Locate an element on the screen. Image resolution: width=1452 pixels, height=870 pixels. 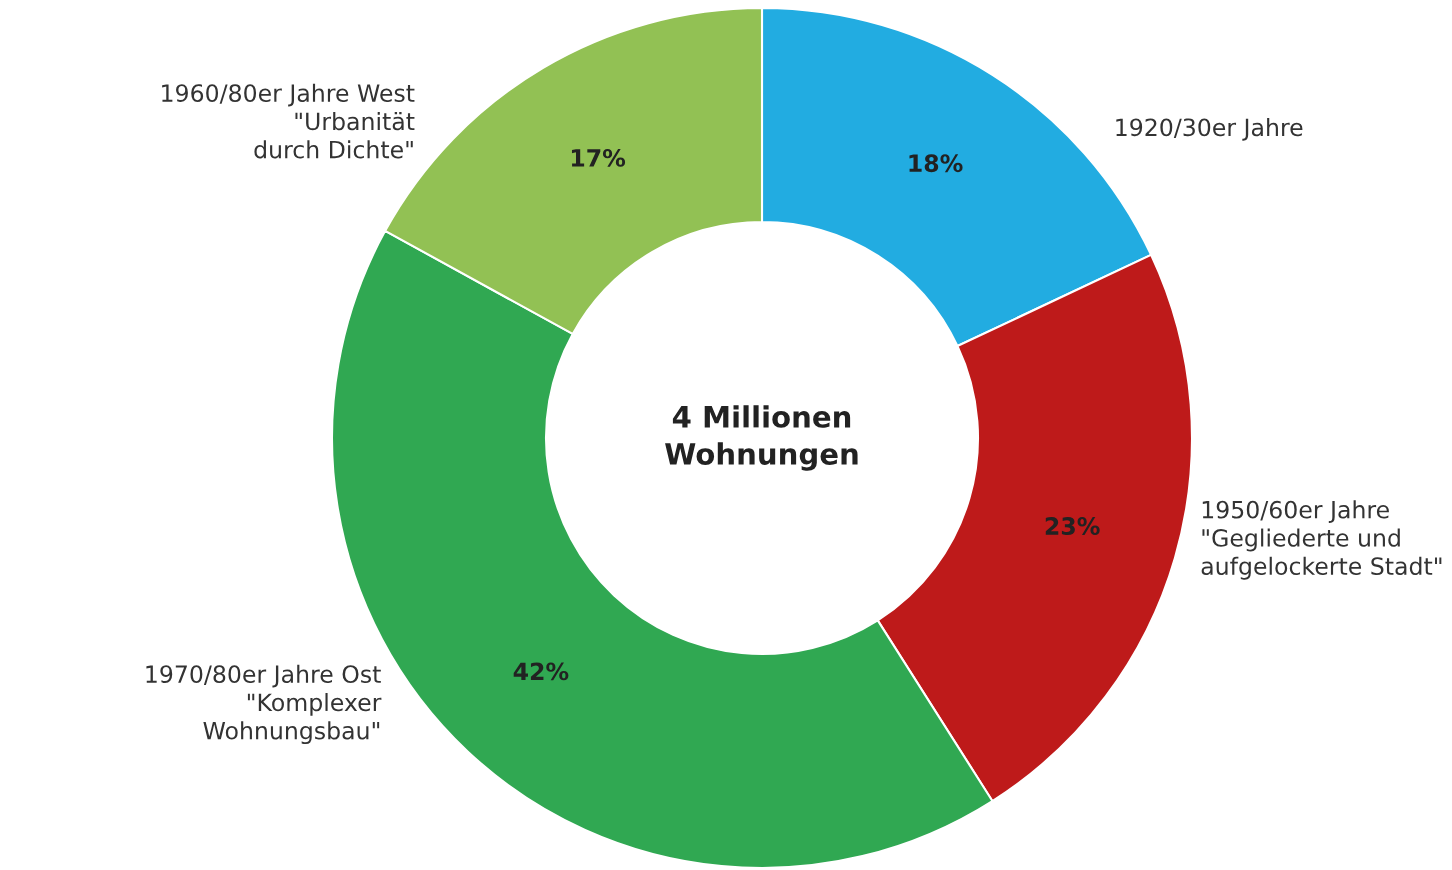
text: 4 Millionen Wohnungen is located at coordinates (761, 438).